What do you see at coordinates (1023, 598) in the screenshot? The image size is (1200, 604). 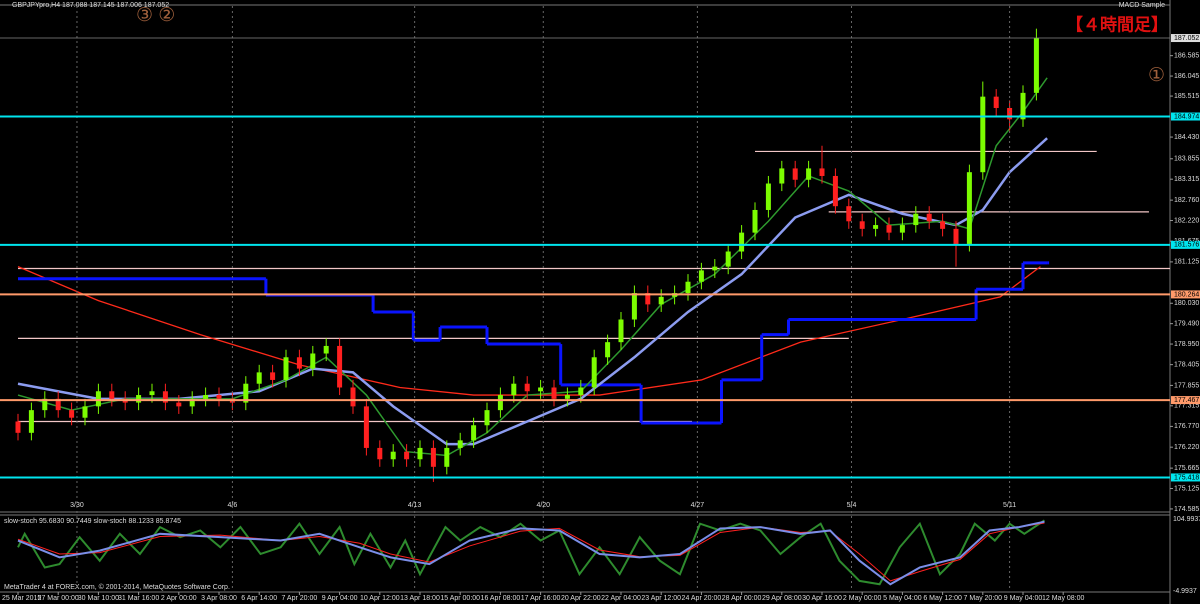 I see `x-tick-label: 9 May 04:00` at bounding box center [1023, 598].